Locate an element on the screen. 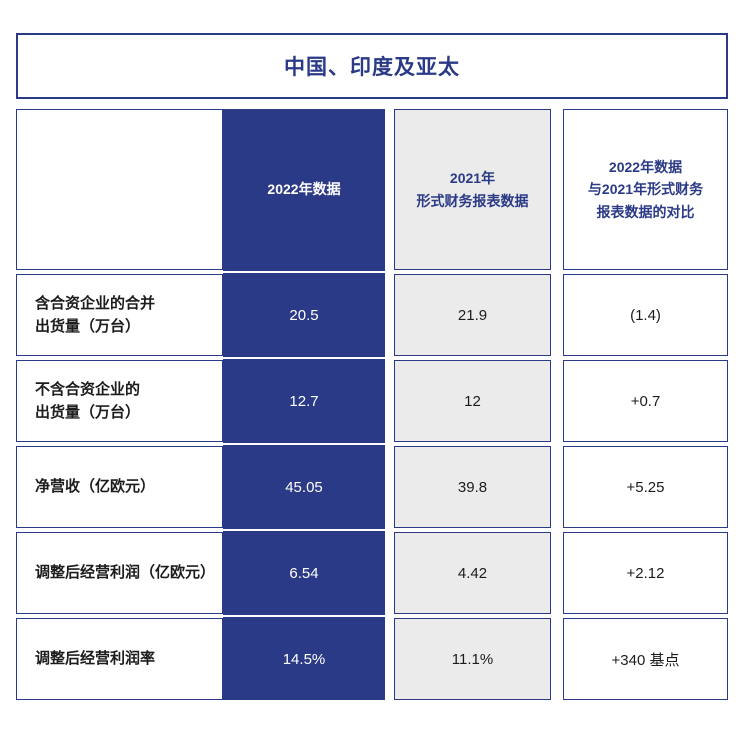 The width and height of the screenshot is (744, 739). row-label-adjusted-ebit: 调整后经营利润（亿欧元） is located at coordinates (119, 573).